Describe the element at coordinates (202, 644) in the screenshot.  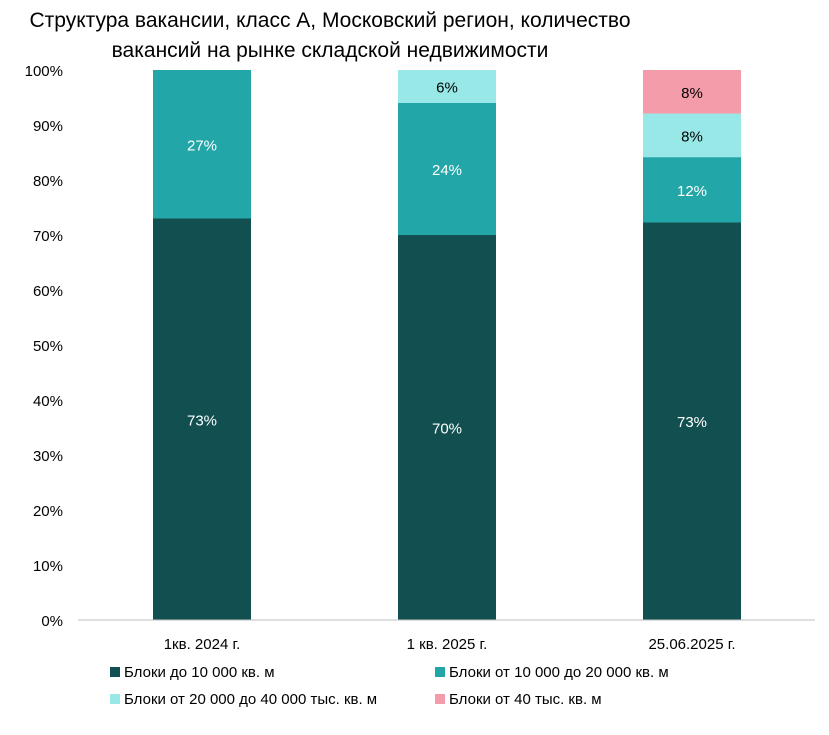
I see `x-tick-label: 1кв. 2024 г.` at that location.